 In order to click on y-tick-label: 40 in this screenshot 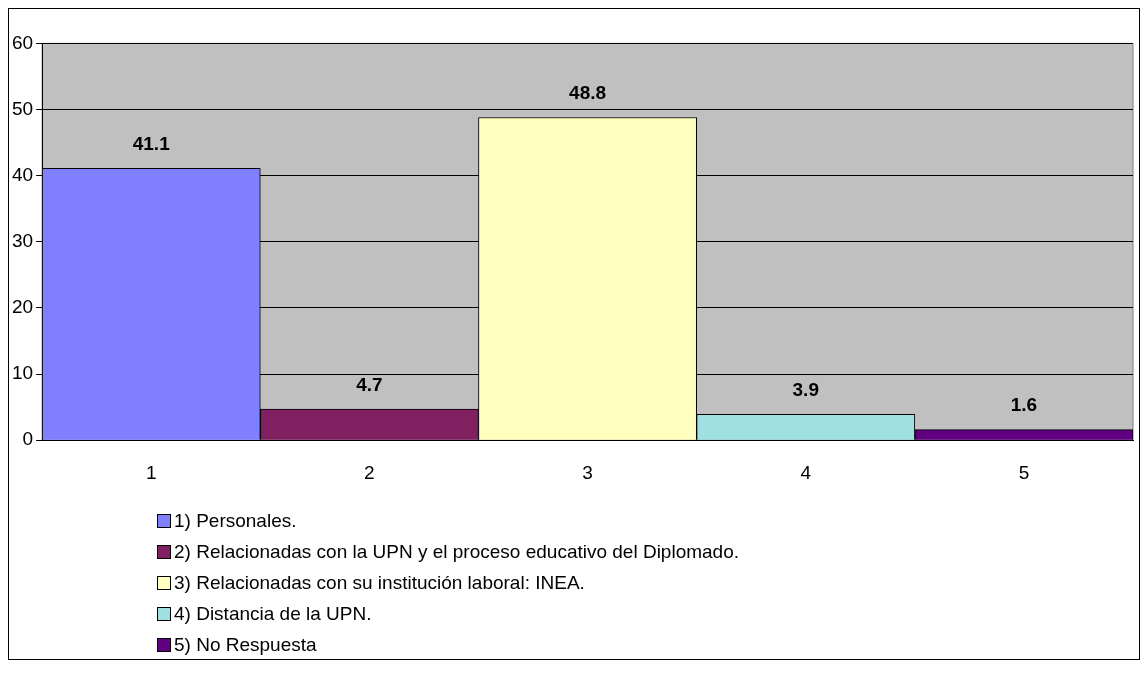, I will do `click(22, 174)`.